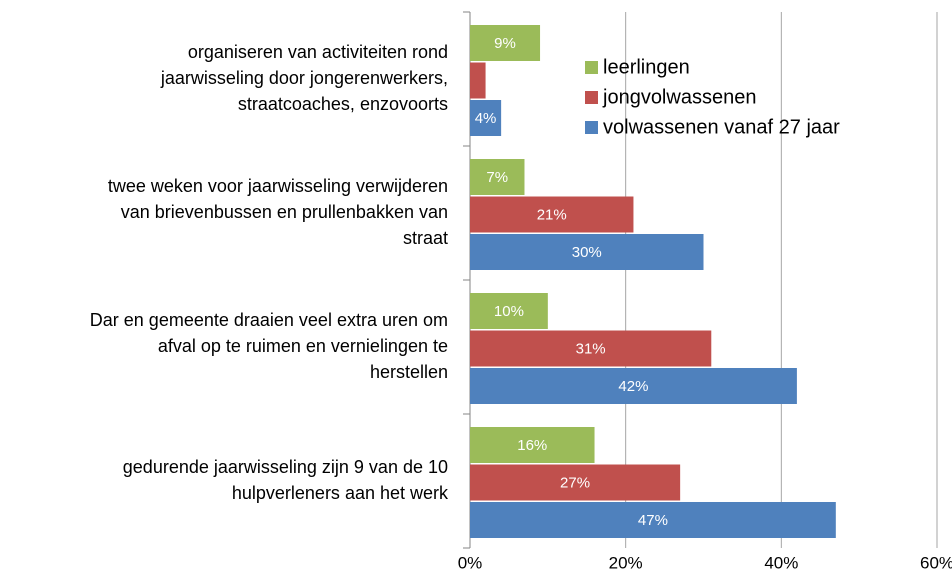 The height and width of the screenshot is (574, 952). I want to click on x-tick-label: 60%, so click(936, 562).